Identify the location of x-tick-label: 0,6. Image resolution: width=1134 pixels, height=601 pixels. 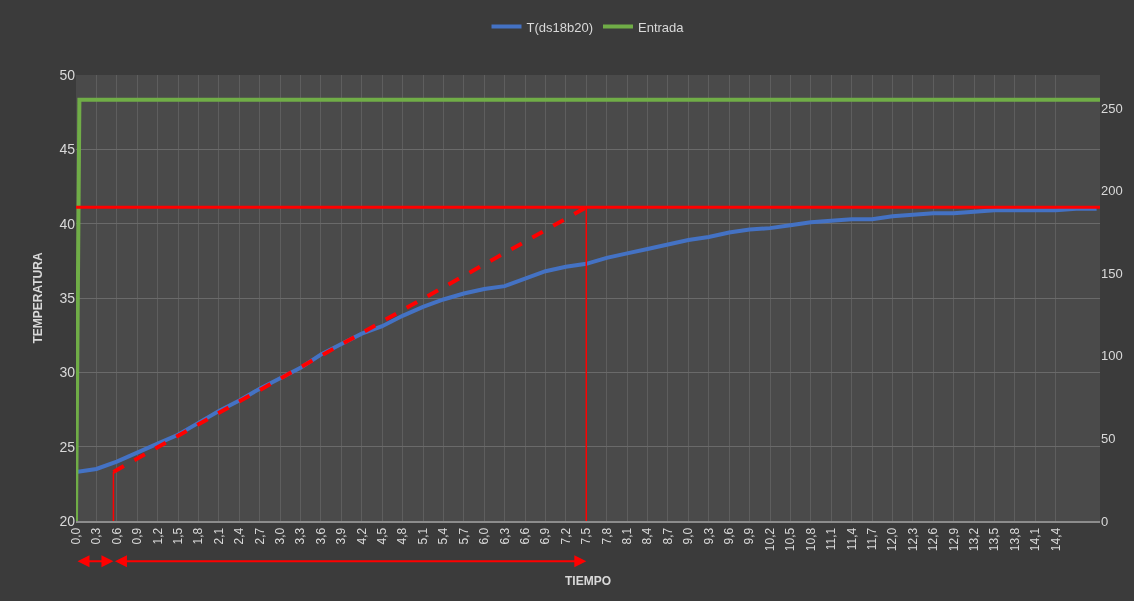
(116, 536).